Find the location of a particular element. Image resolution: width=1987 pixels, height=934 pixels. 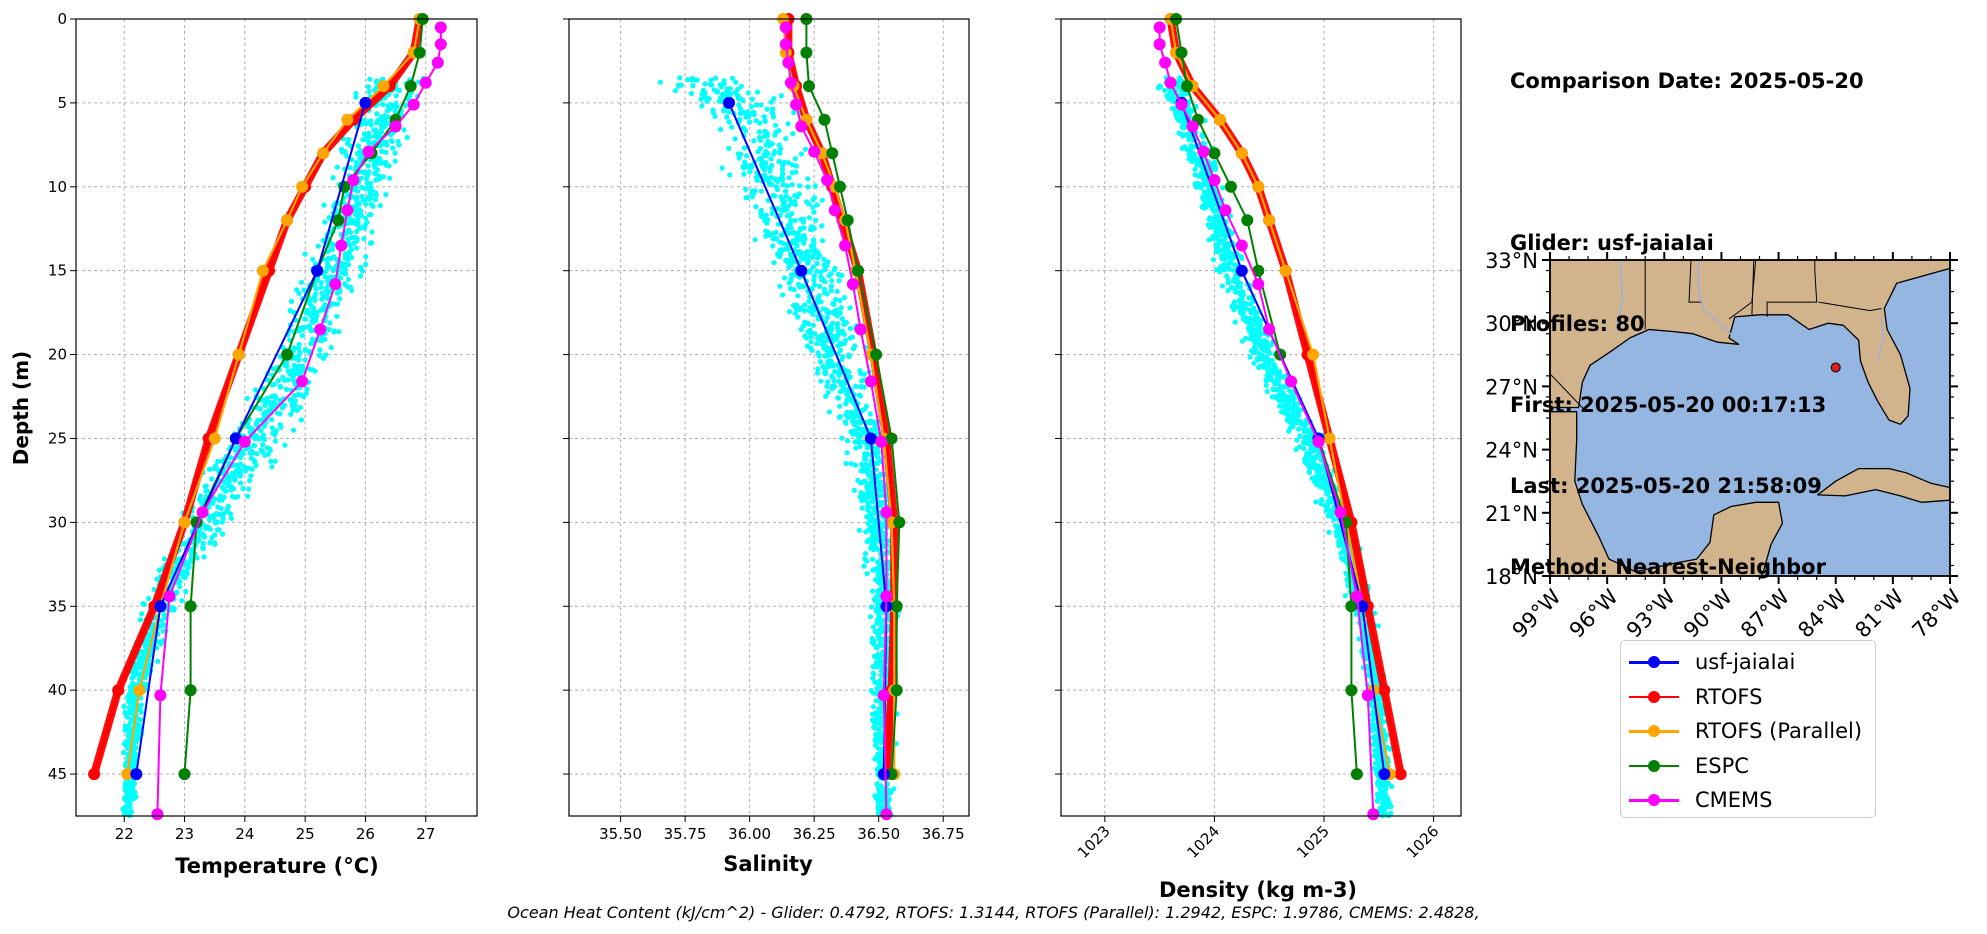

y-tick-label: 45 is located at coordinates (57, 774).